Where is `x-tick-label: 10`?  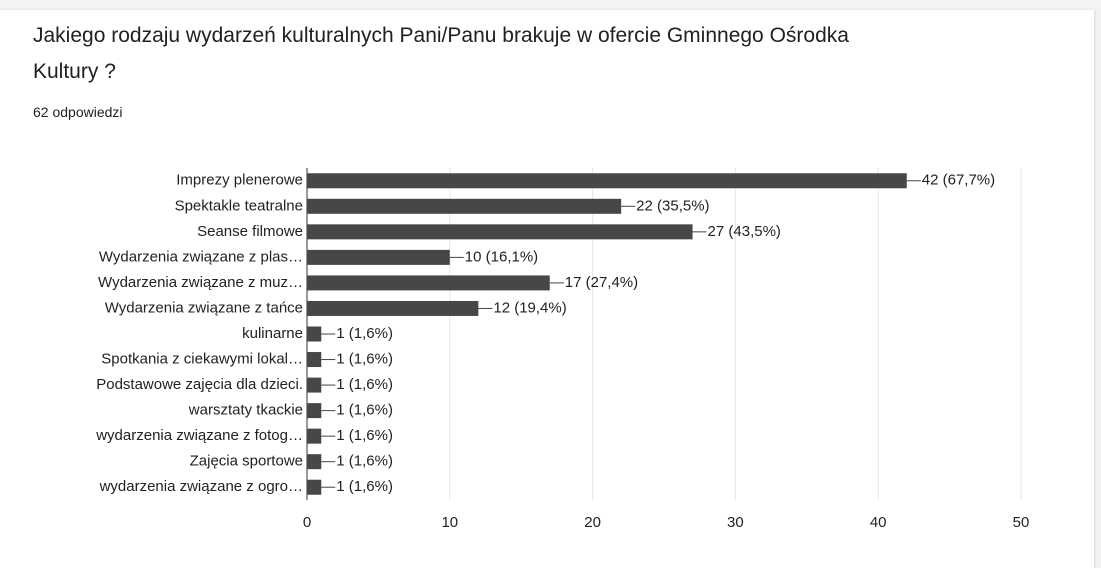 x-tick-label: 10 is located at coordinates (449, 522).